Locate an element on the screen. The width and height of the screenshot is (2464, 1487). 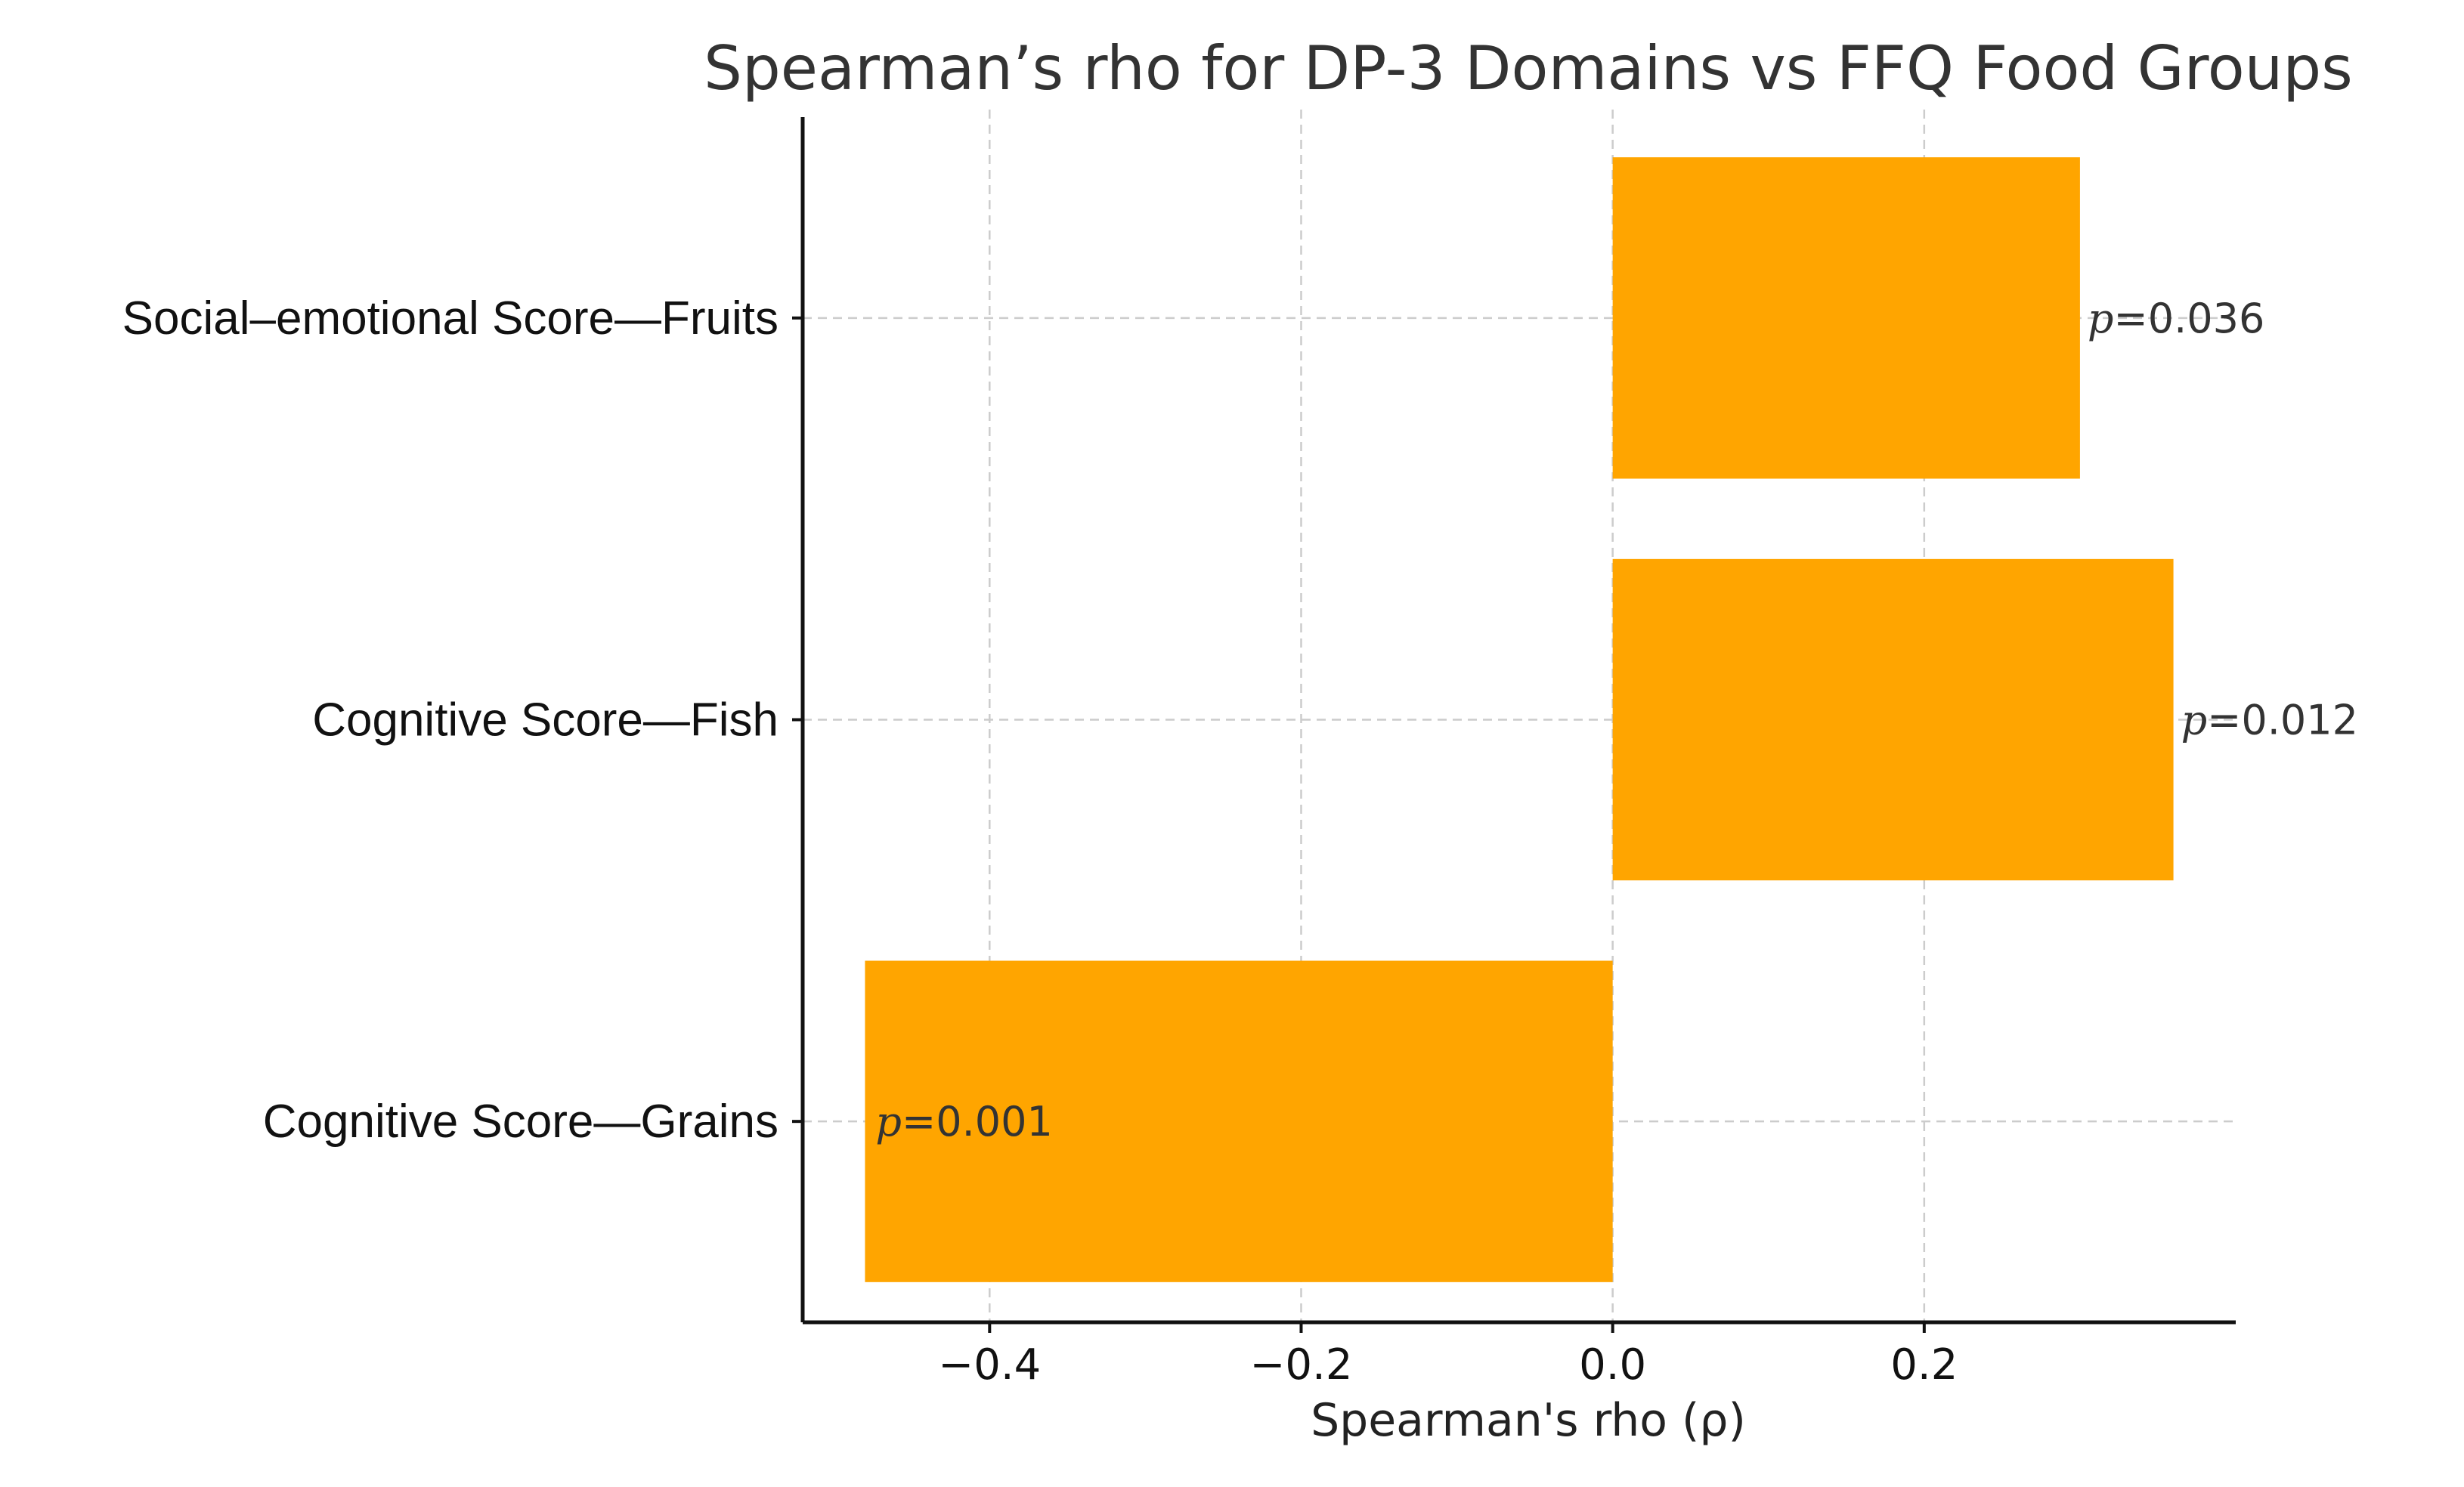
category-label: Cognitive Score—Fish is located at coordinates (545, 720).